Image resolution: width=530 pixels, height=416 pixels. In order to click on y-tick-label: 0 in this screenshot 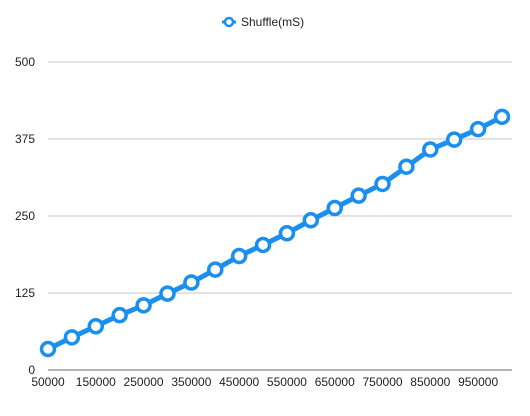, I will do `click(31, 370)`.